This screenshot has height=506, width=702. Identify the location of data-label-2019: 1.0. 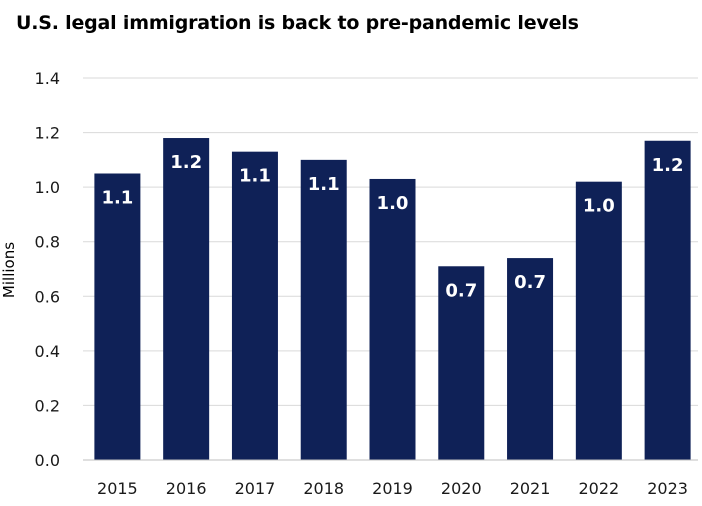
(393, 203).